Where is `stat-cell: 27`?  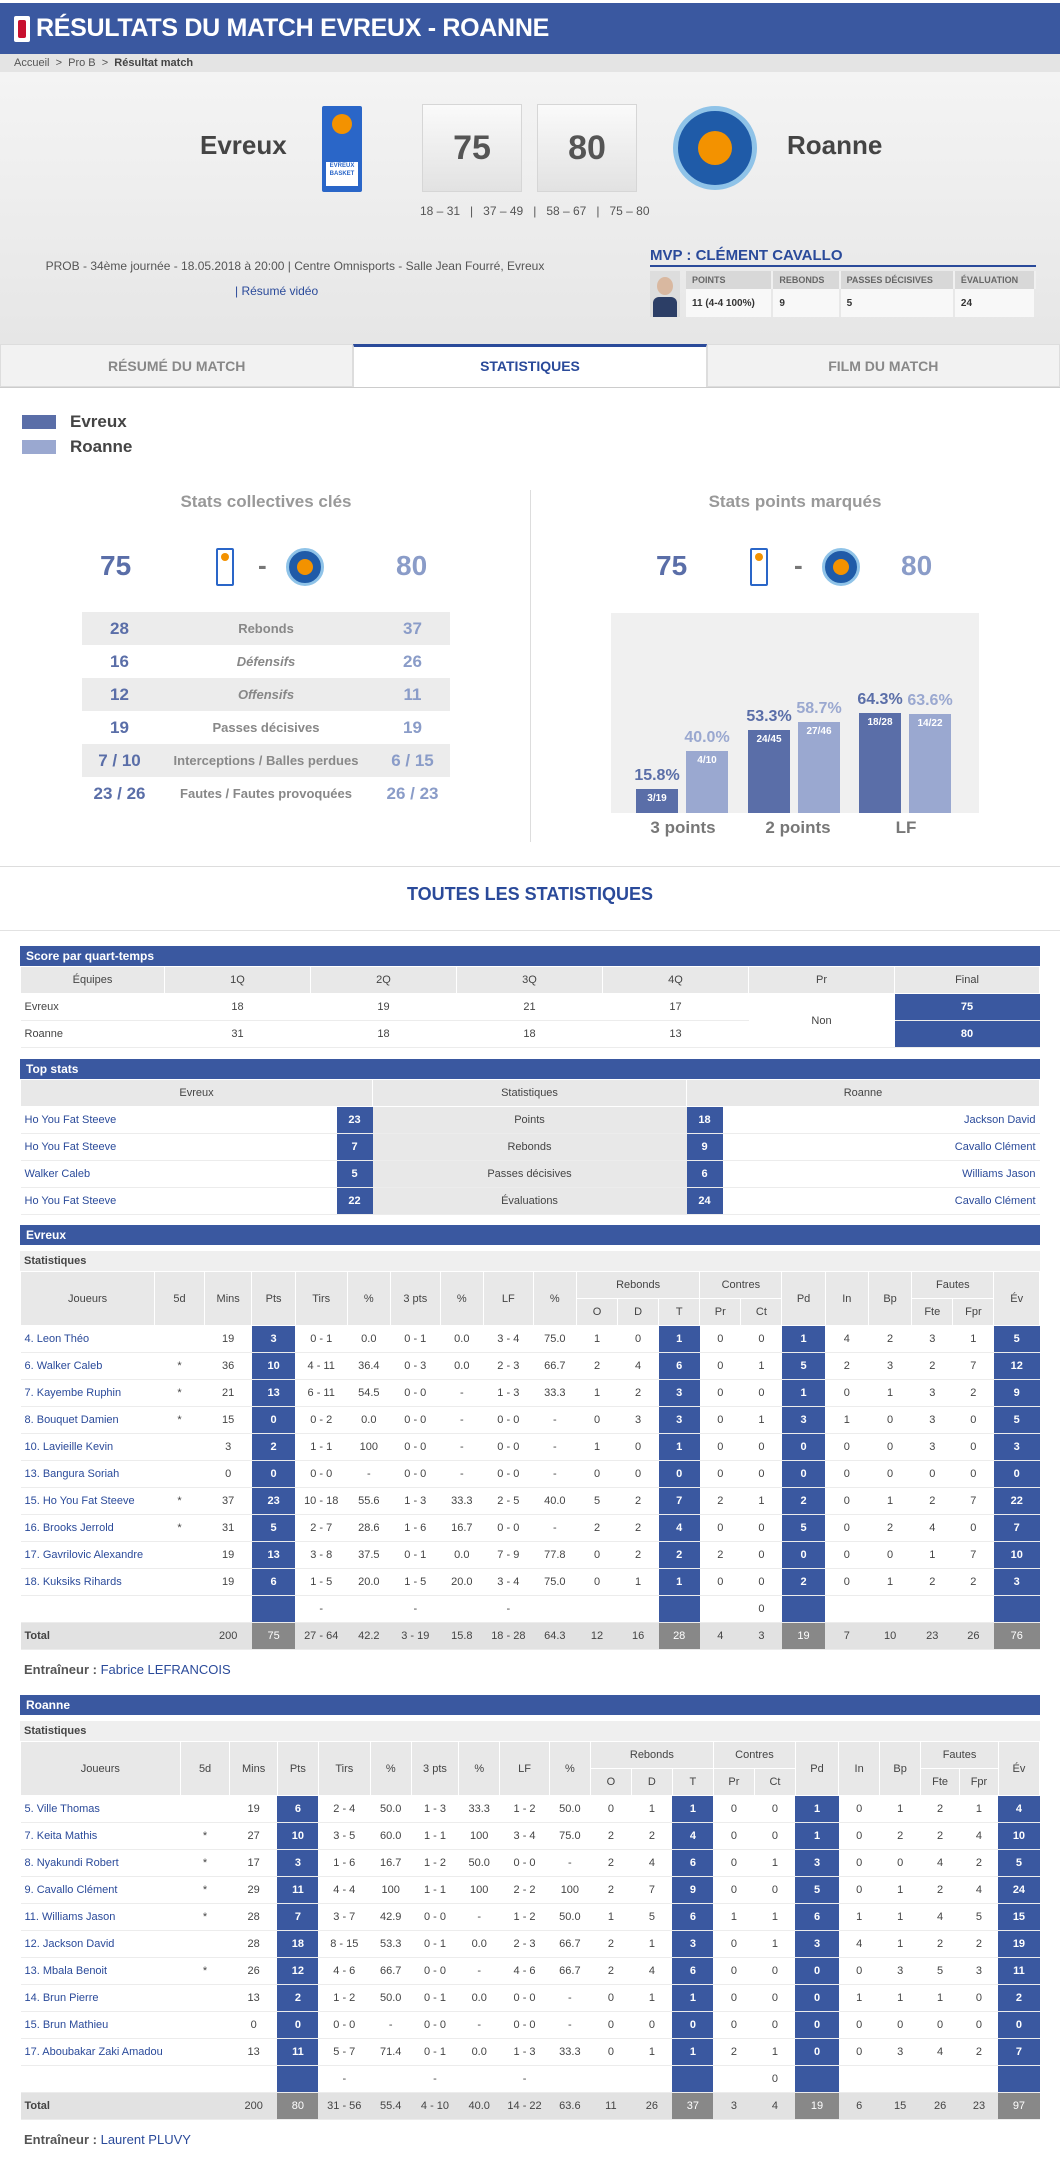 stat-cell: 27 is located at coordinates (253, 1836).